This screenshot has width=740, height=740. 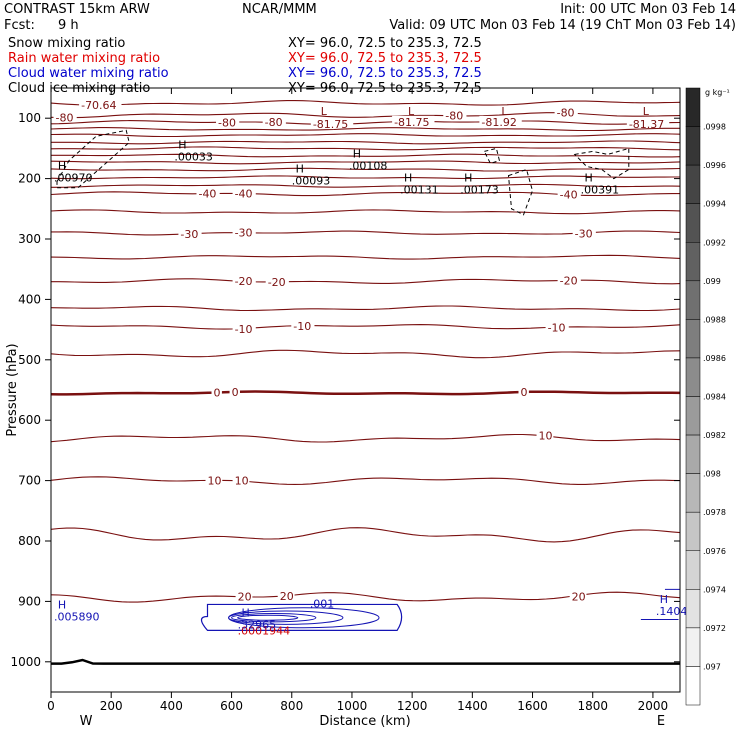 What do you see at coordinates (25, 662) in the screenshot?
I see `y-tick-label: 1000` at bounding box center [25, 662].